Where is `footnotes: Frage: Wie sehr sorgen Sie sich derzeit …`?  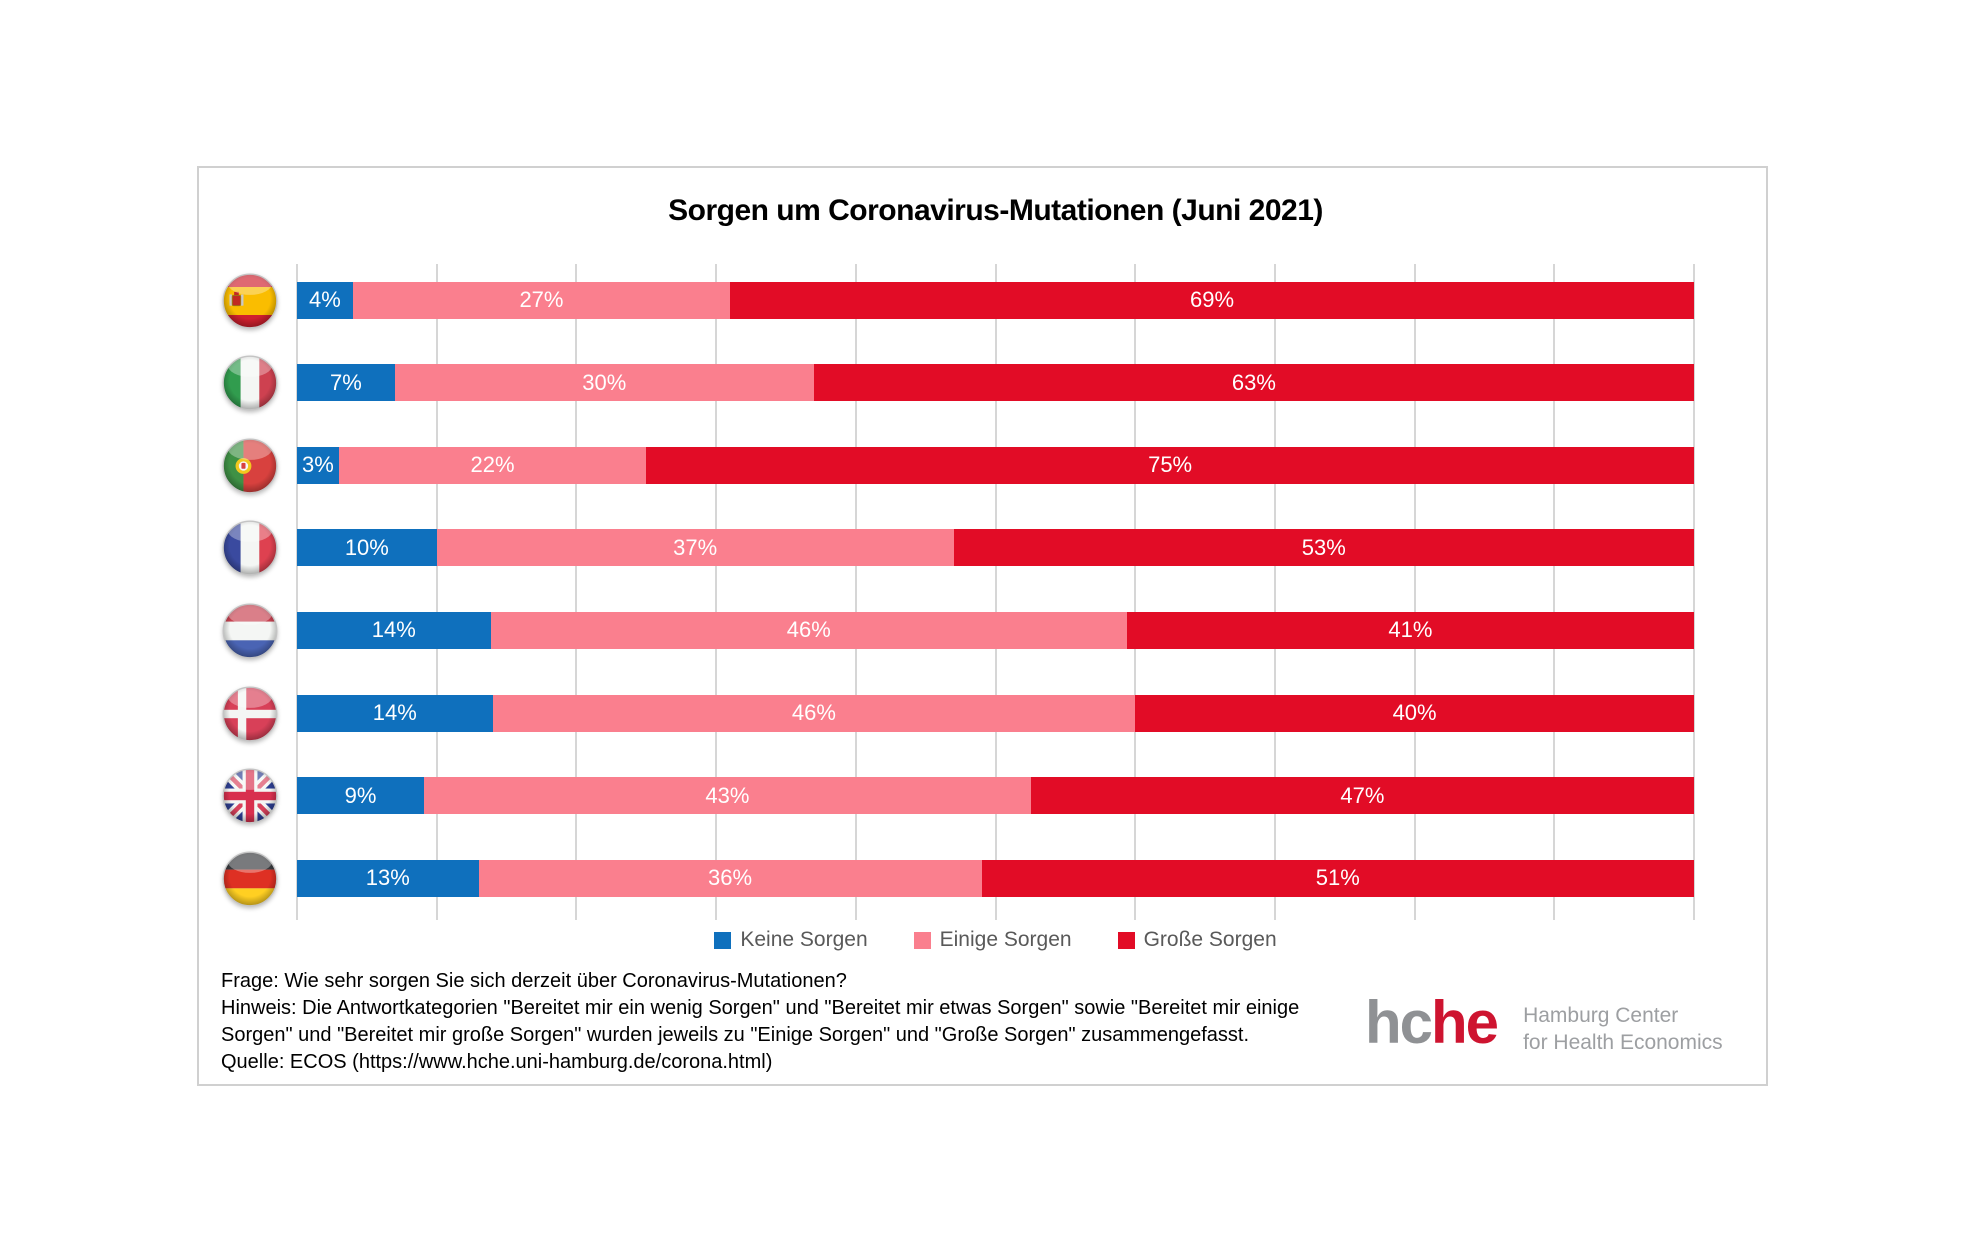 footnotes: Frage: Wie sehr sorgen Sie sich derzeit … is located at coordinates (760, 1022).